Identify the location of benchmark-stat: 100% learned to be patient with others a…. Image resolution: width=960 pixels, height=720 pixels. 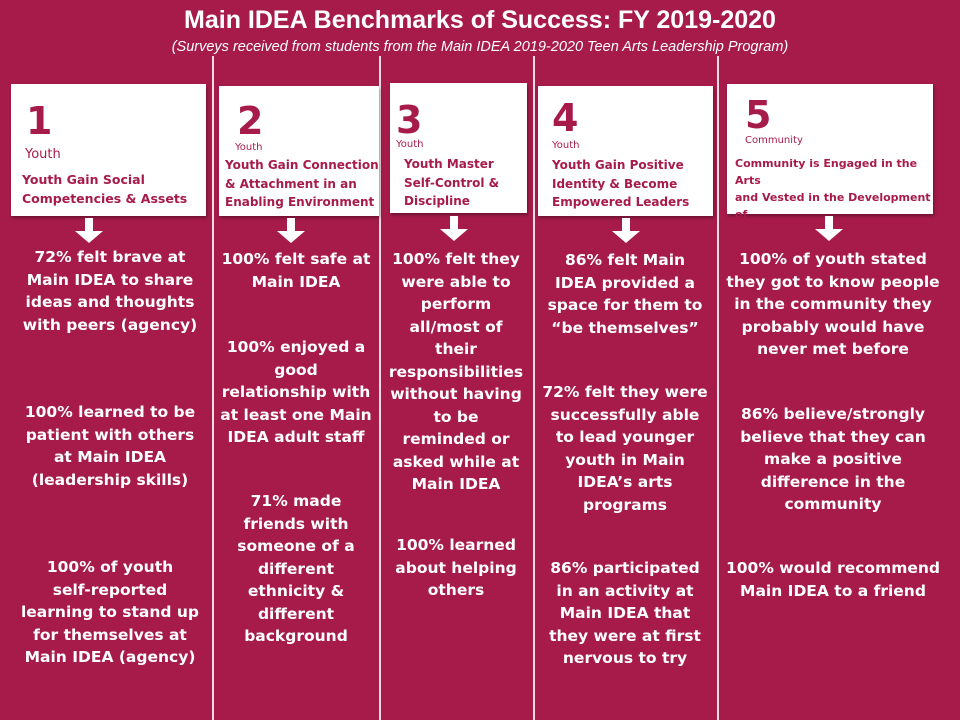
(110, 446).